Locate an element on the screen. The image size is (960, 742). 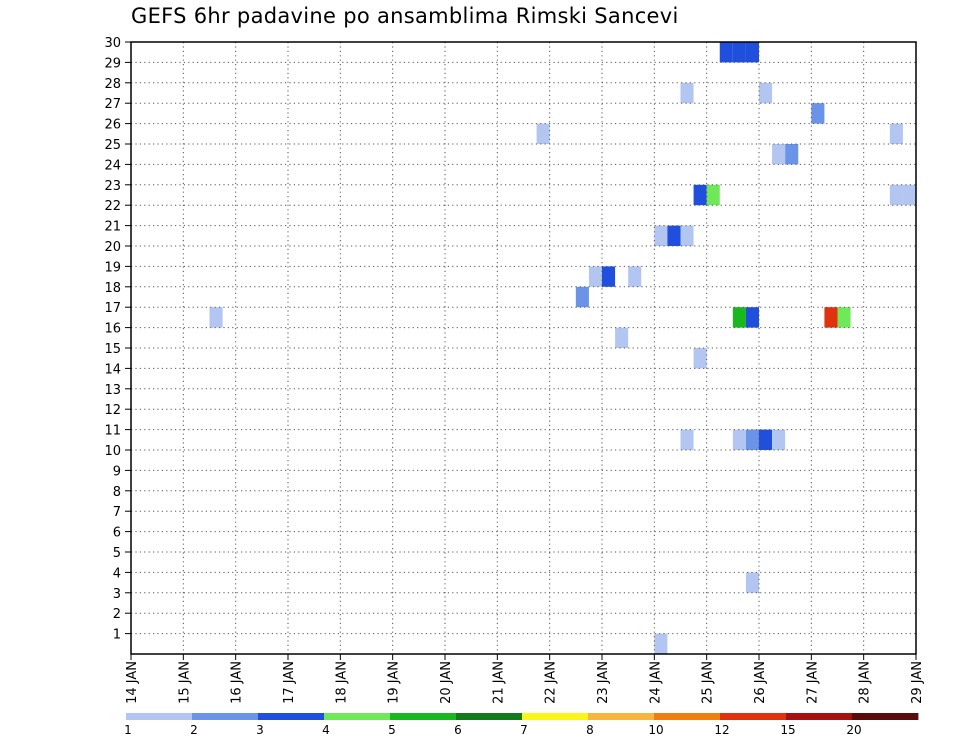
y-tick-label: 28 is located at coordinates (112, 84).